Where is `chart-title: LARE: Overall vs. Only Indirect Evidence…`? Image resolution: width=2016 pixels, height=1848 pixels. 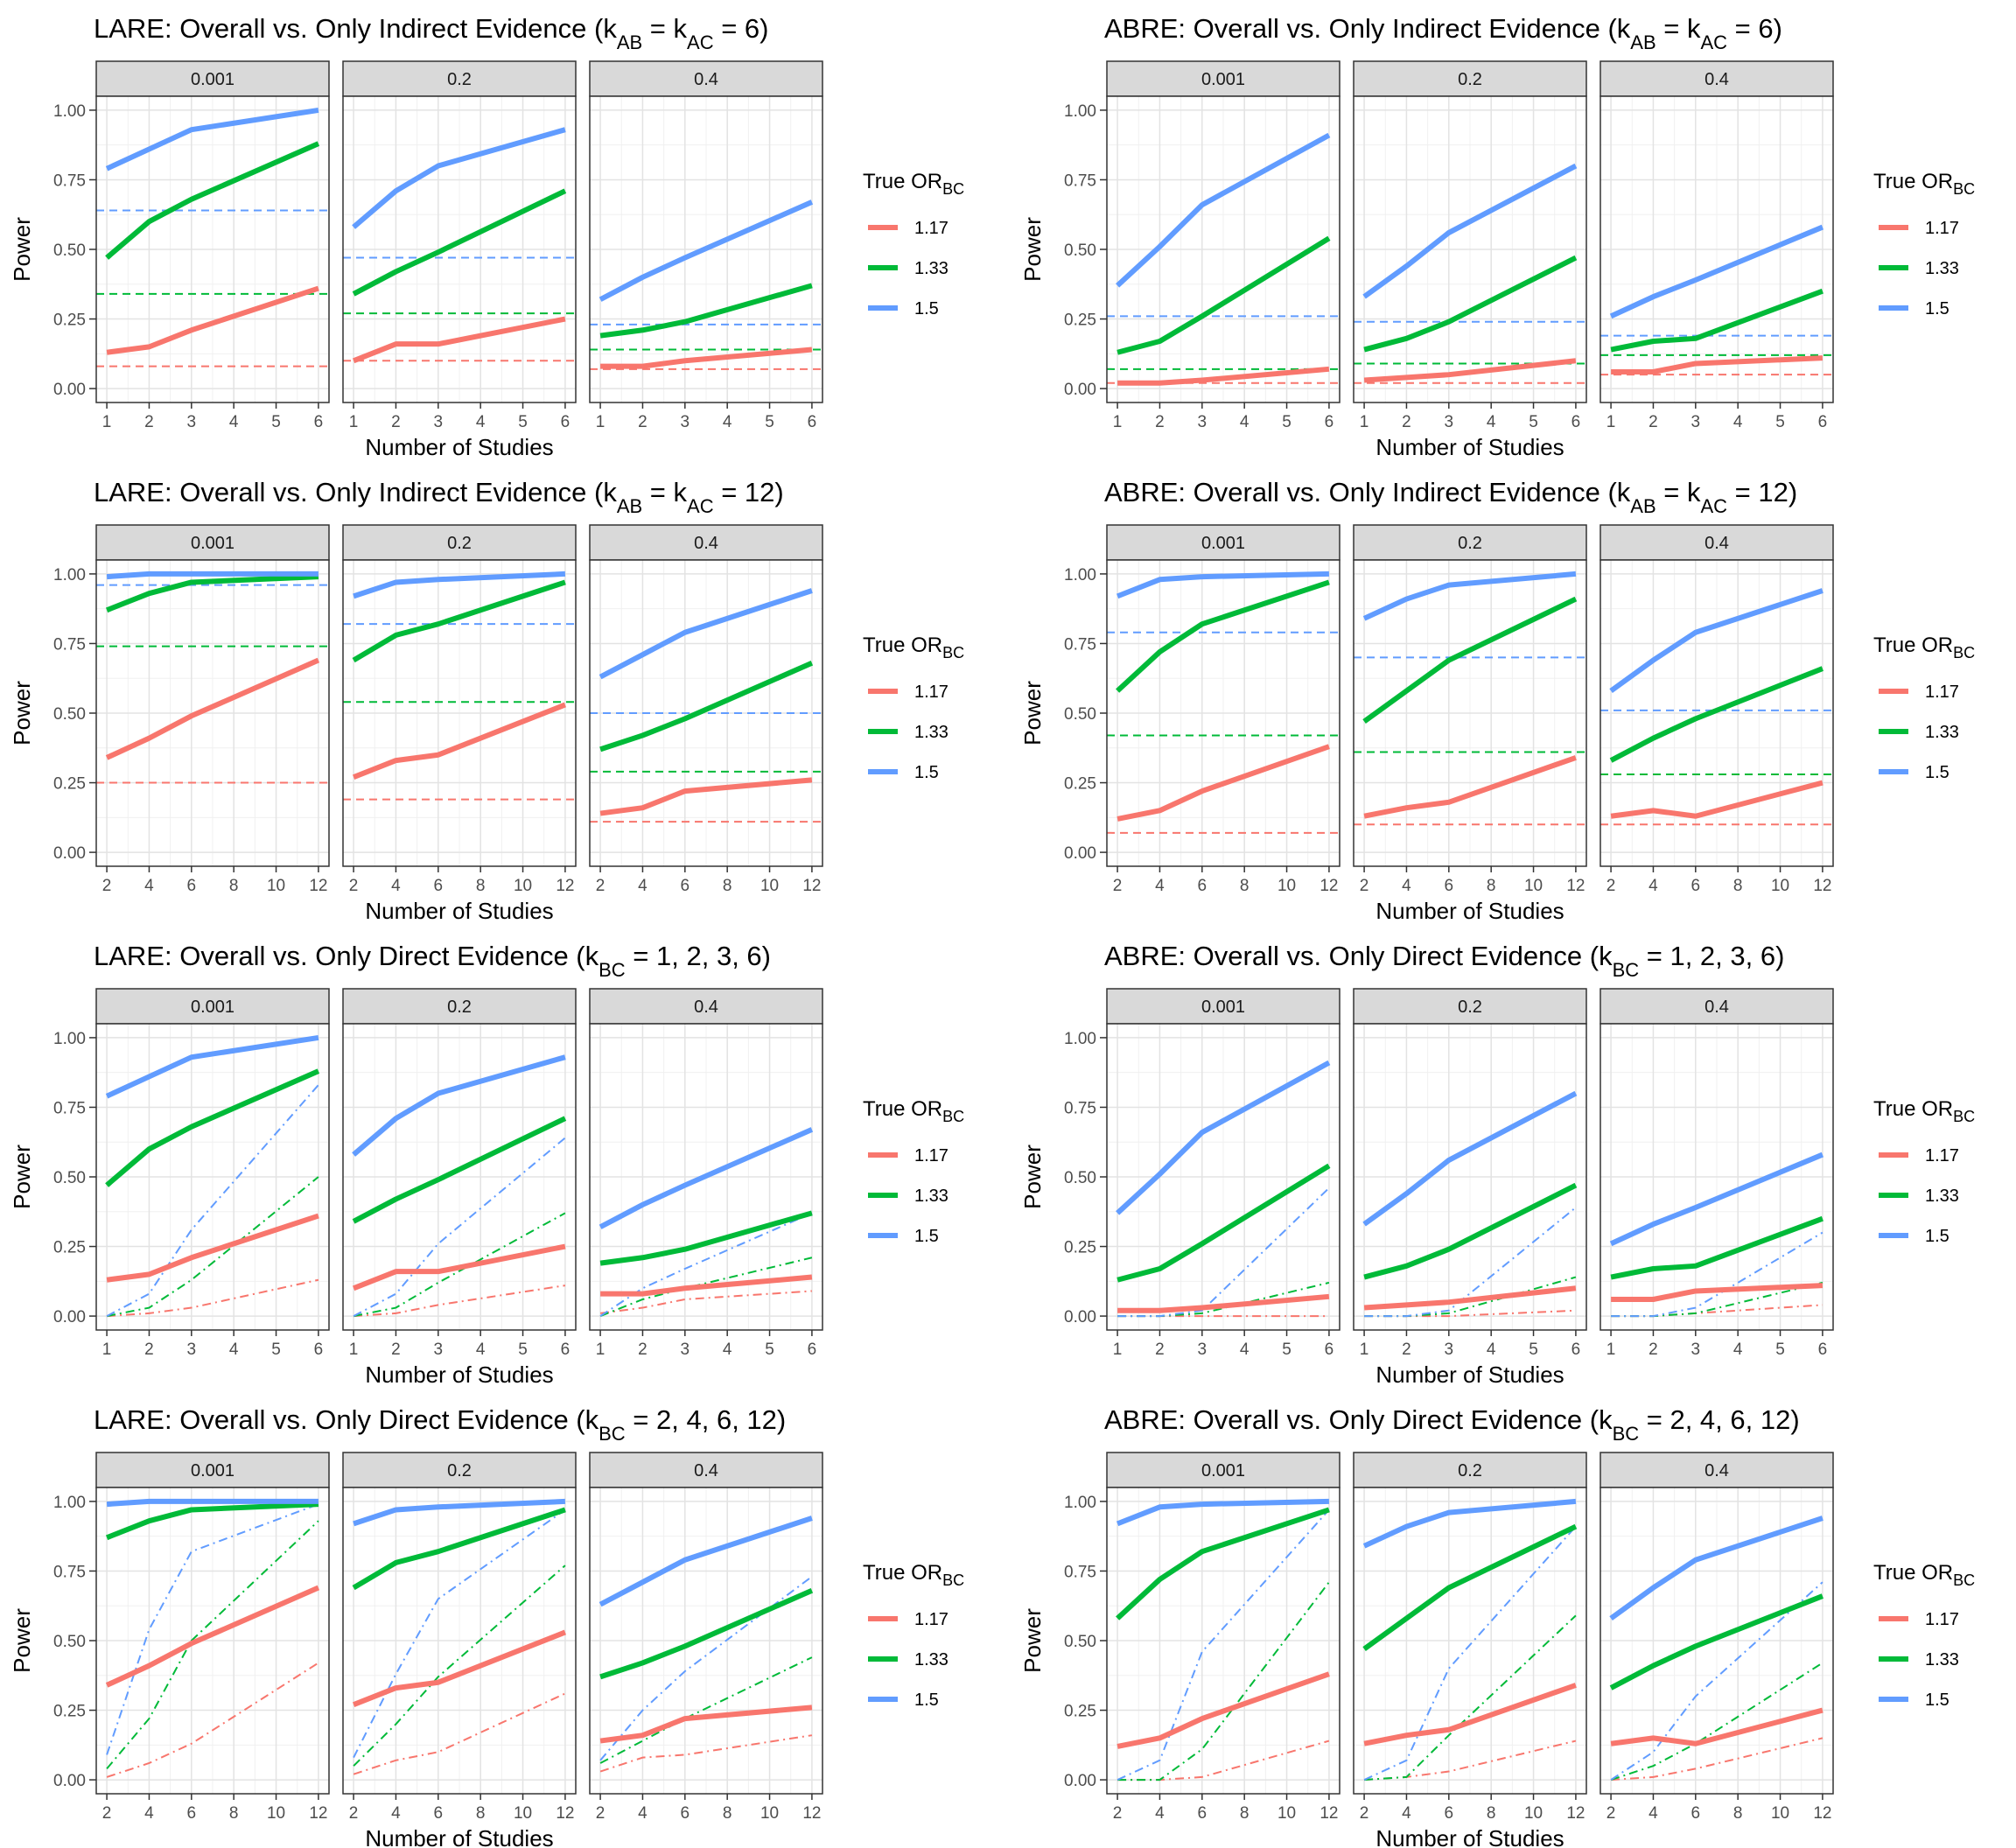 chart-title: LARE: Overall vs. Only Indirect Evidence… is located at coordinates (431, 33).